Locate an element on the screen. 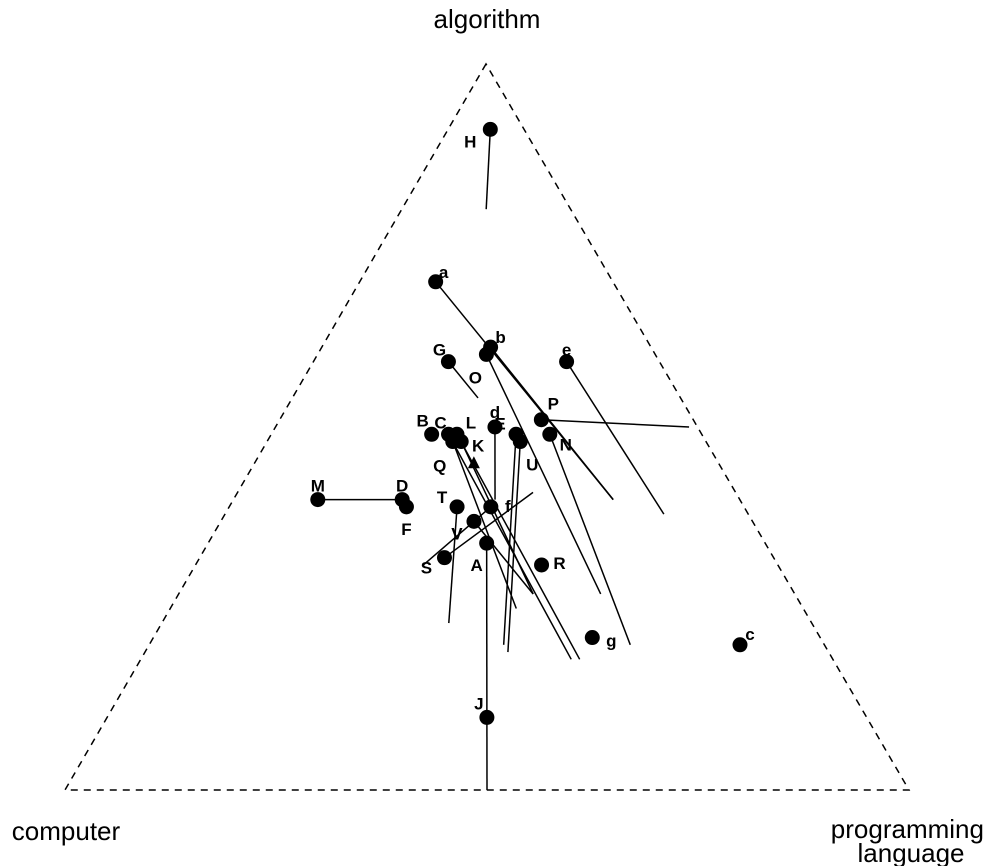  point-marker-c is located at coordinates (740, 645).